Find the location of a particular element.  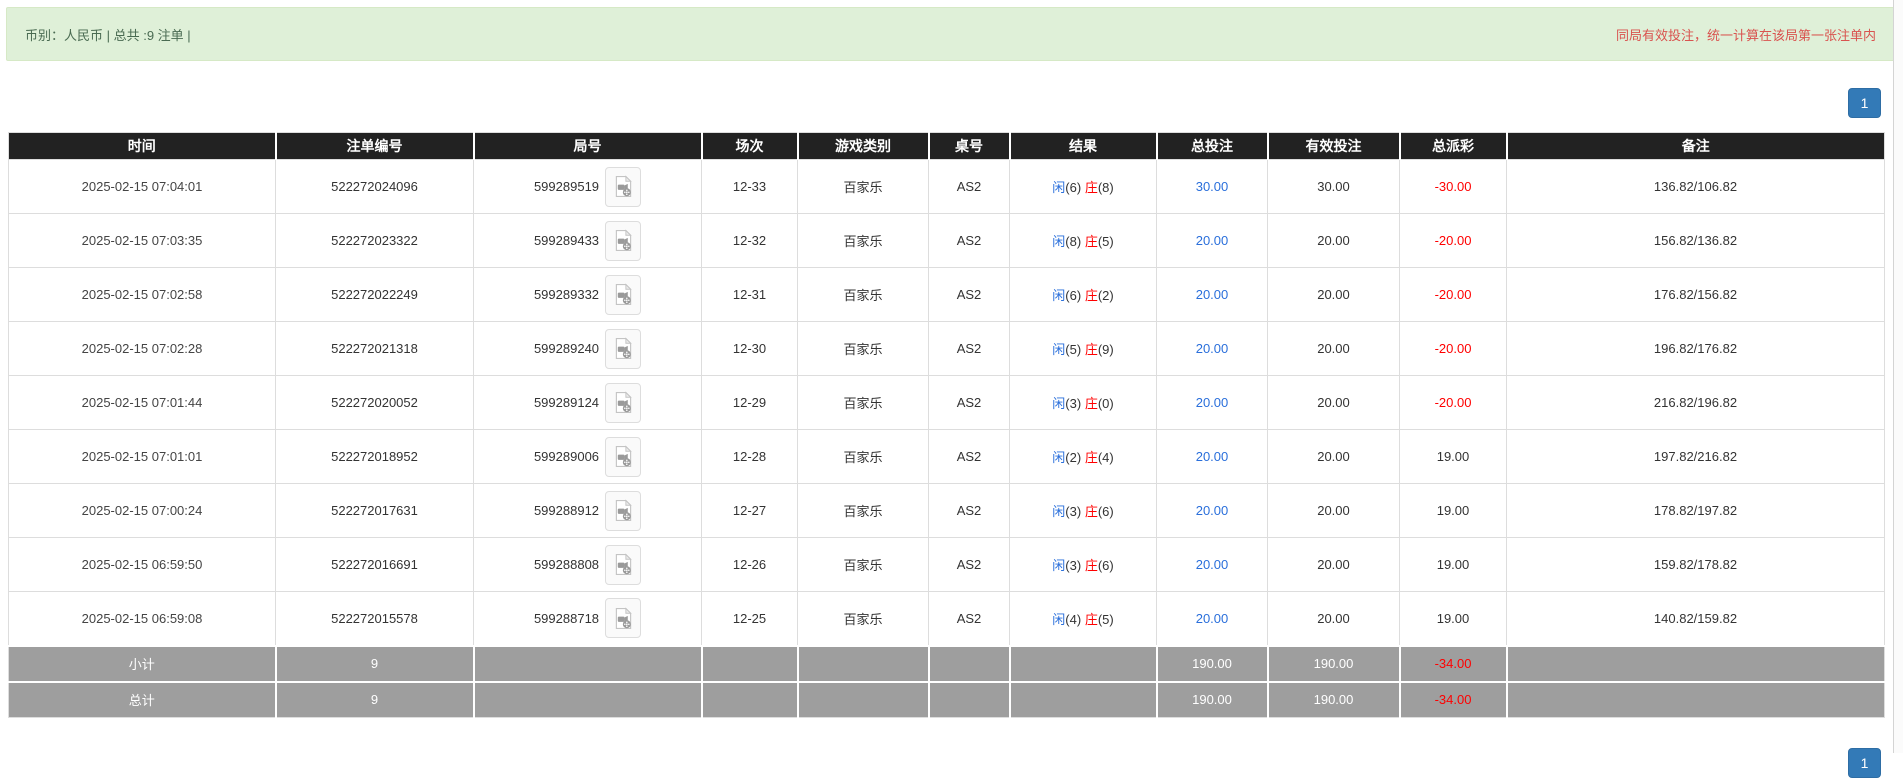

round-id: 599289006 is located at coordinates (566, 456).